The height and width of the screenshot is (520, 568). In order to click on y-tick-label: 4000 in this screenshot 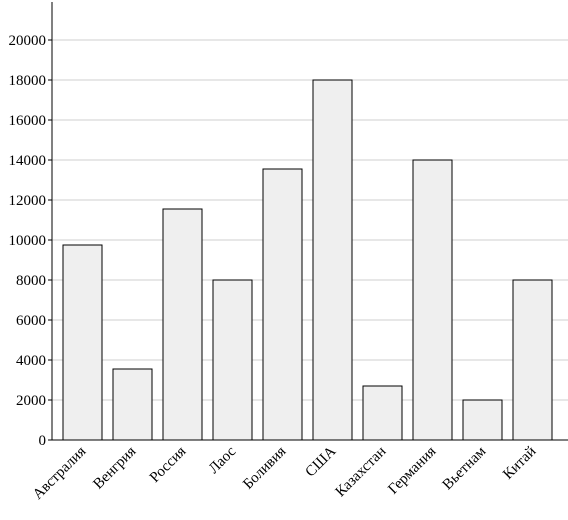, I will do `click(31, 361)`.